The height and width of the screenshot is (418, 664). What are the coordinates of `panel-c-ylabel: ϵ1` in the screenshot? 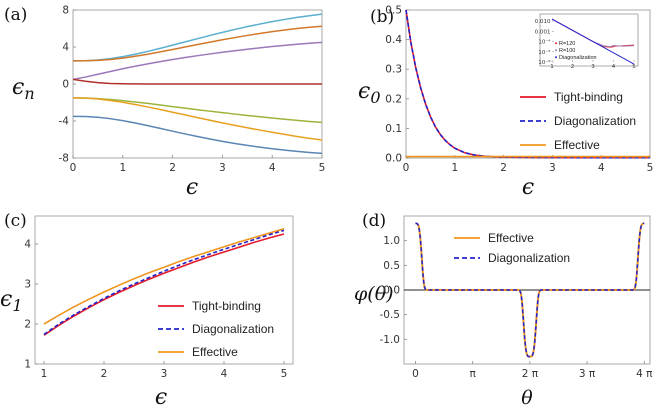 It's located at (11, 301).